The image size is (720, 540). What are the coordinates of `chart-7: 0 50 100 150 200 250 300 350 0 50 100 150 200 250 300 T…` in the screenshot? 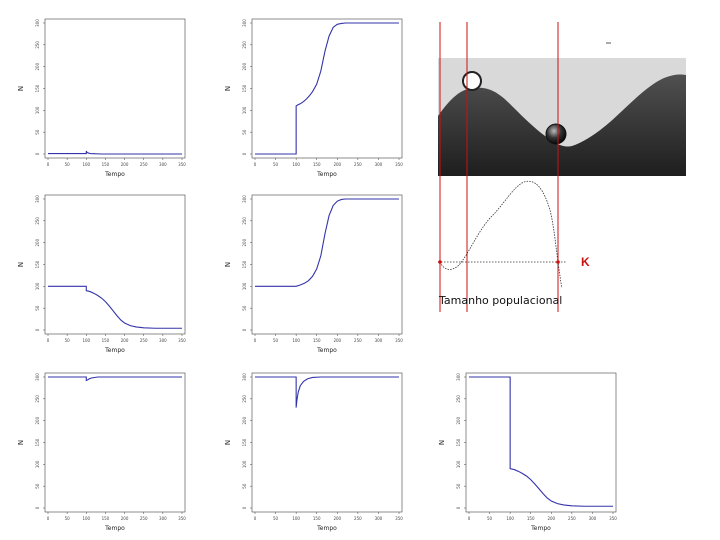 It's located at (527, 452).